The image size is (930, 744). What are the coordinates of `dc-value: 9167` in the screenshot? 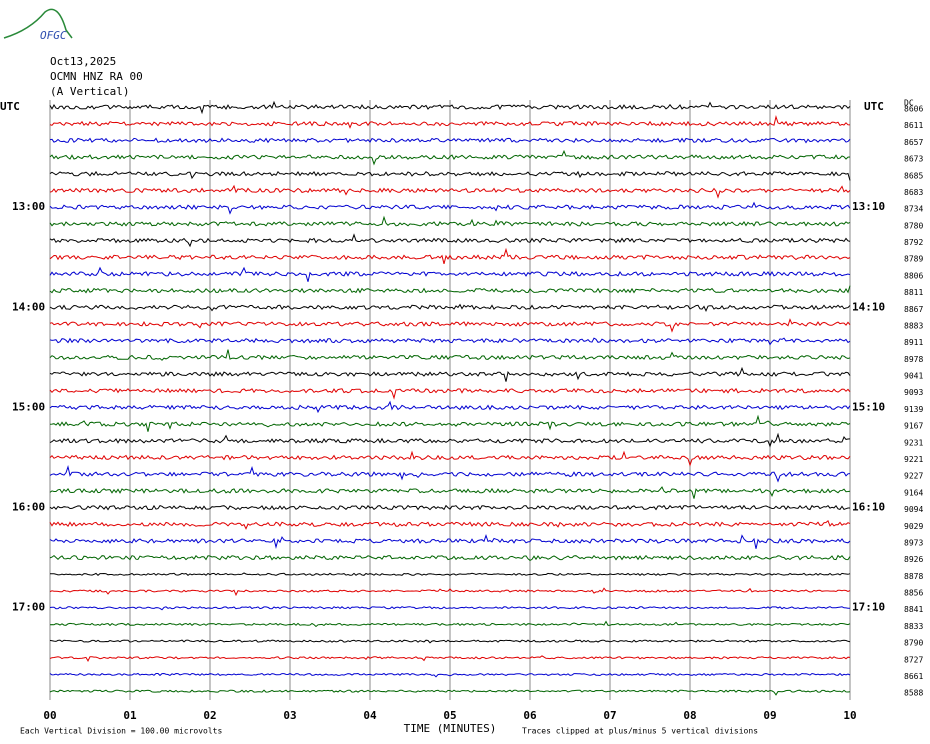 It's located at (913, 426).